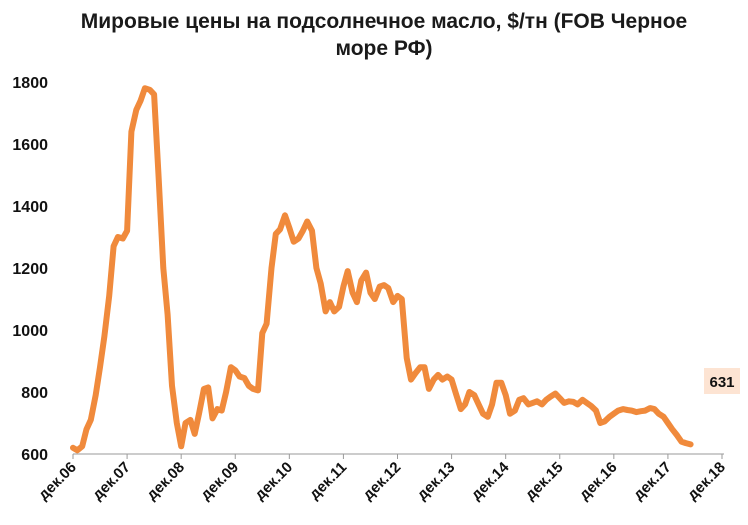 The width and height of the screenshot is (748, 525). Describe the element at coordinates (328, 481) in the screenshot. I see `x-tick-label: дек.11` at that location.